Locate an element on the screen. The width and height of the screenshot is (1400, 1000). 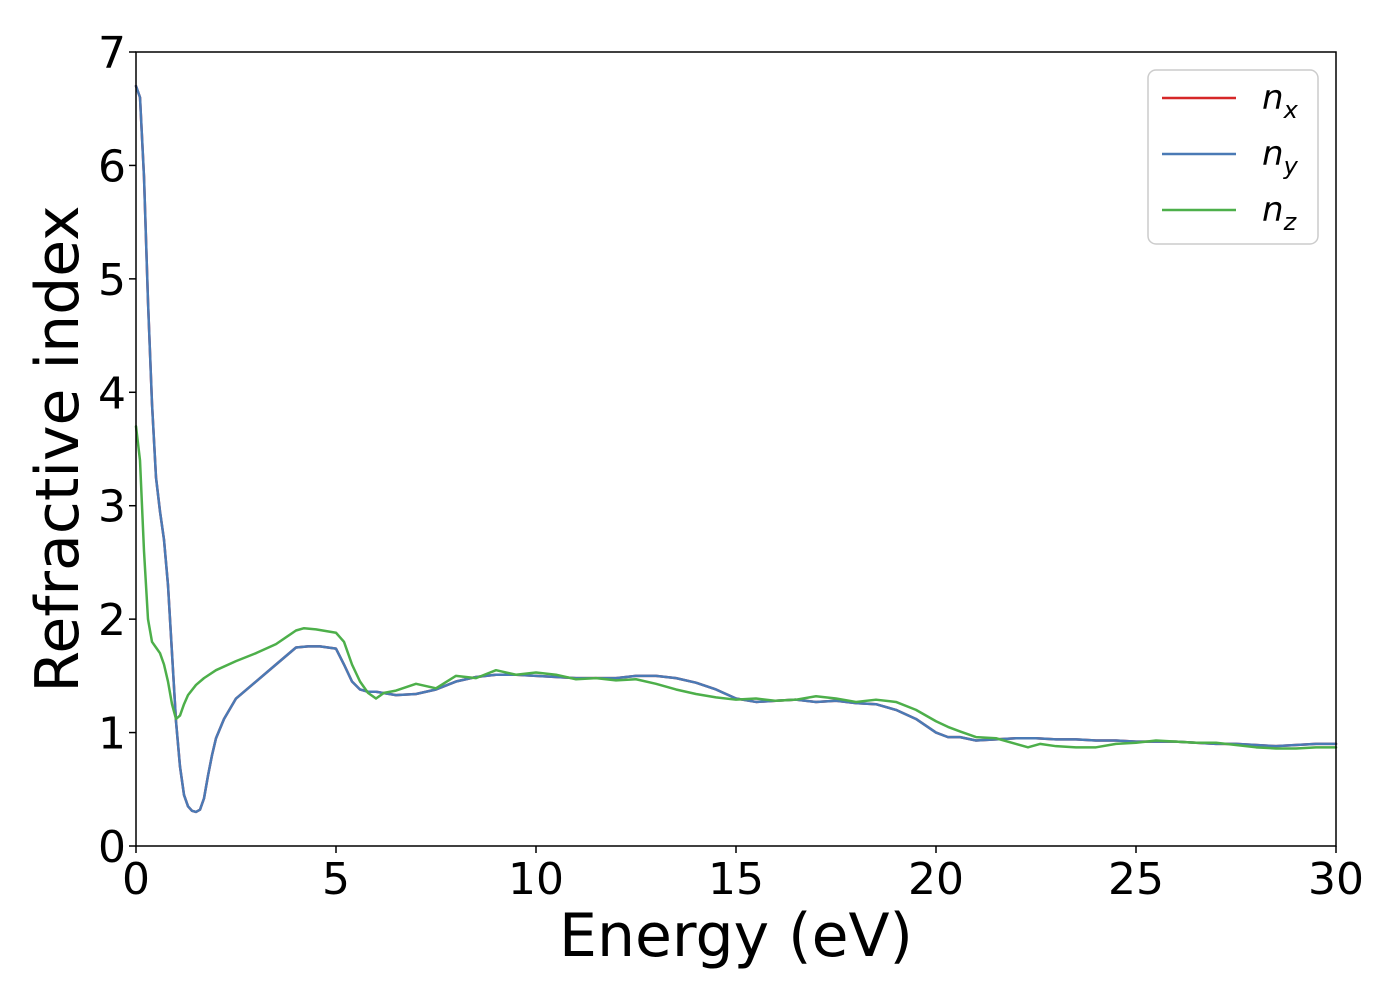
x-tick-label: 15 is located at coordinates (736, 879).